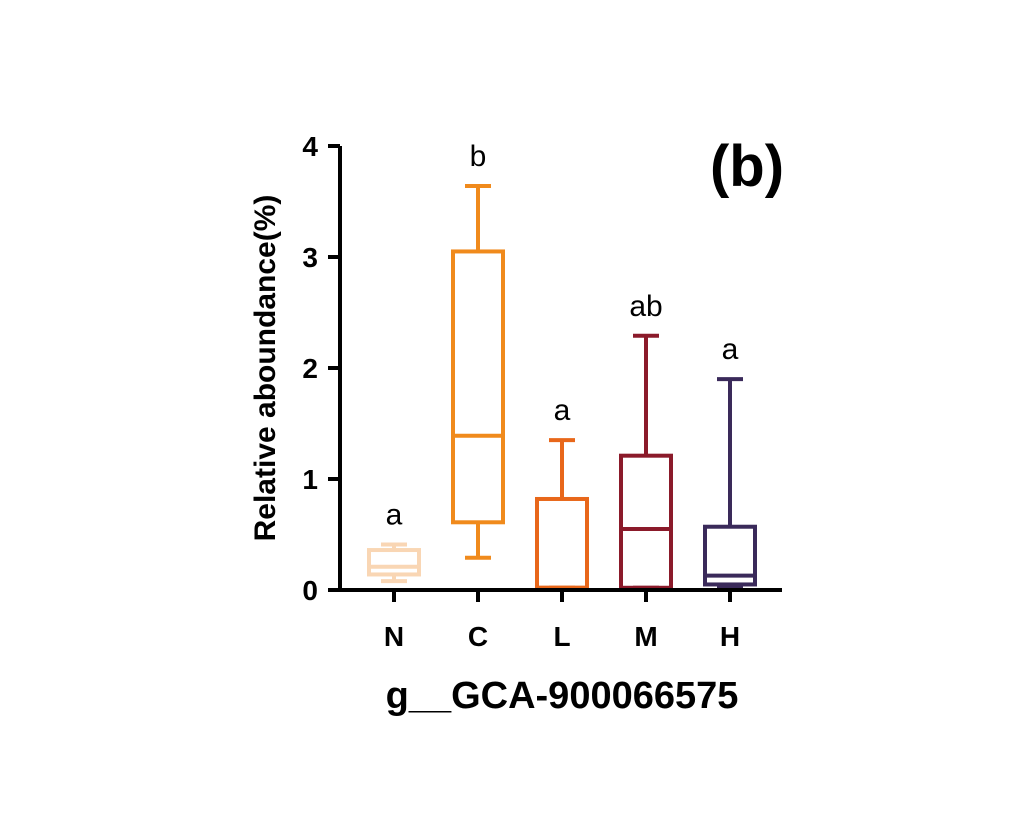  Describe the element at coordinates (730, 461) in the screenshot. I see `box-H: a` at that location.